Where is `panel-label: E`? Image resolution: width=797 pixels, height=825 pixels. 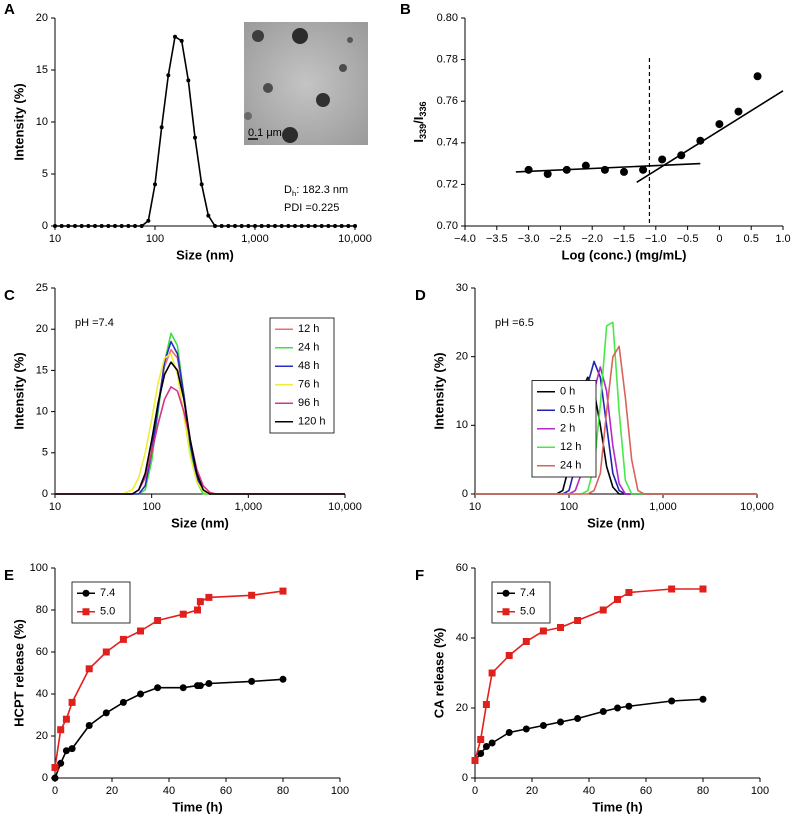 panel-label: E is located at coordinates (9, 575).